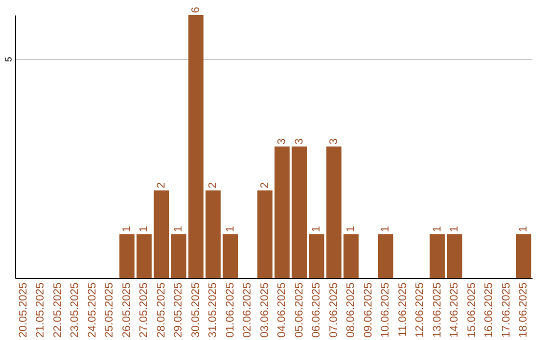 Image resolution: width=540 pixels, height=340 pixels. I want to click on x-tick-label: 31.05.2025, so click(213, 310).